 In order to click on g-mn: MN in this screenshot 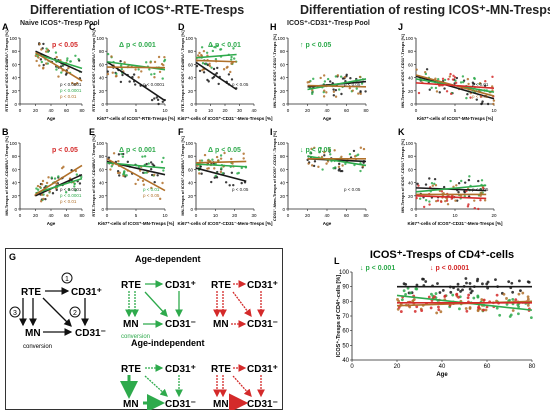, I will do `click(221, 324)`.